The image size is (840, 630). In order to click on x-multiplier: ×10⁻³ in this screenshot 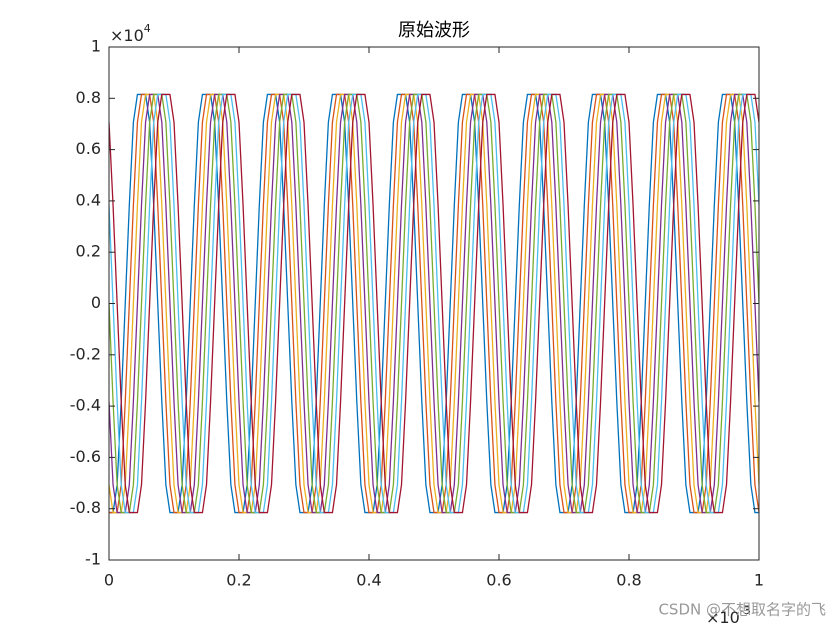, I will do `click(728, 615)`.